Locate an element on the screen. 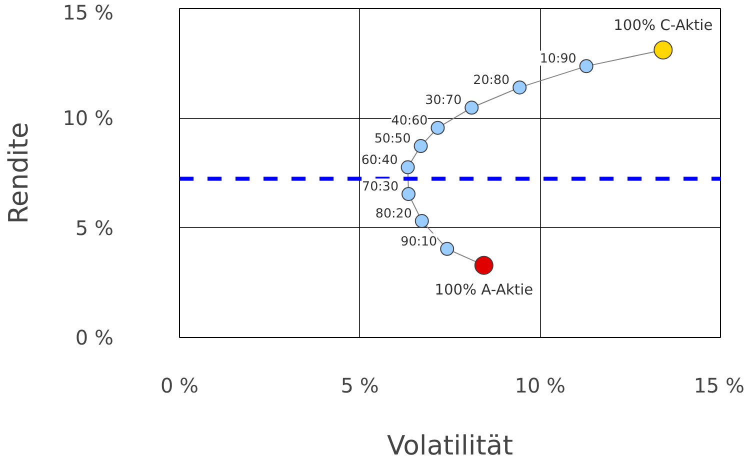  y-axis-title: Rendite is located at coordinates (19, 173).